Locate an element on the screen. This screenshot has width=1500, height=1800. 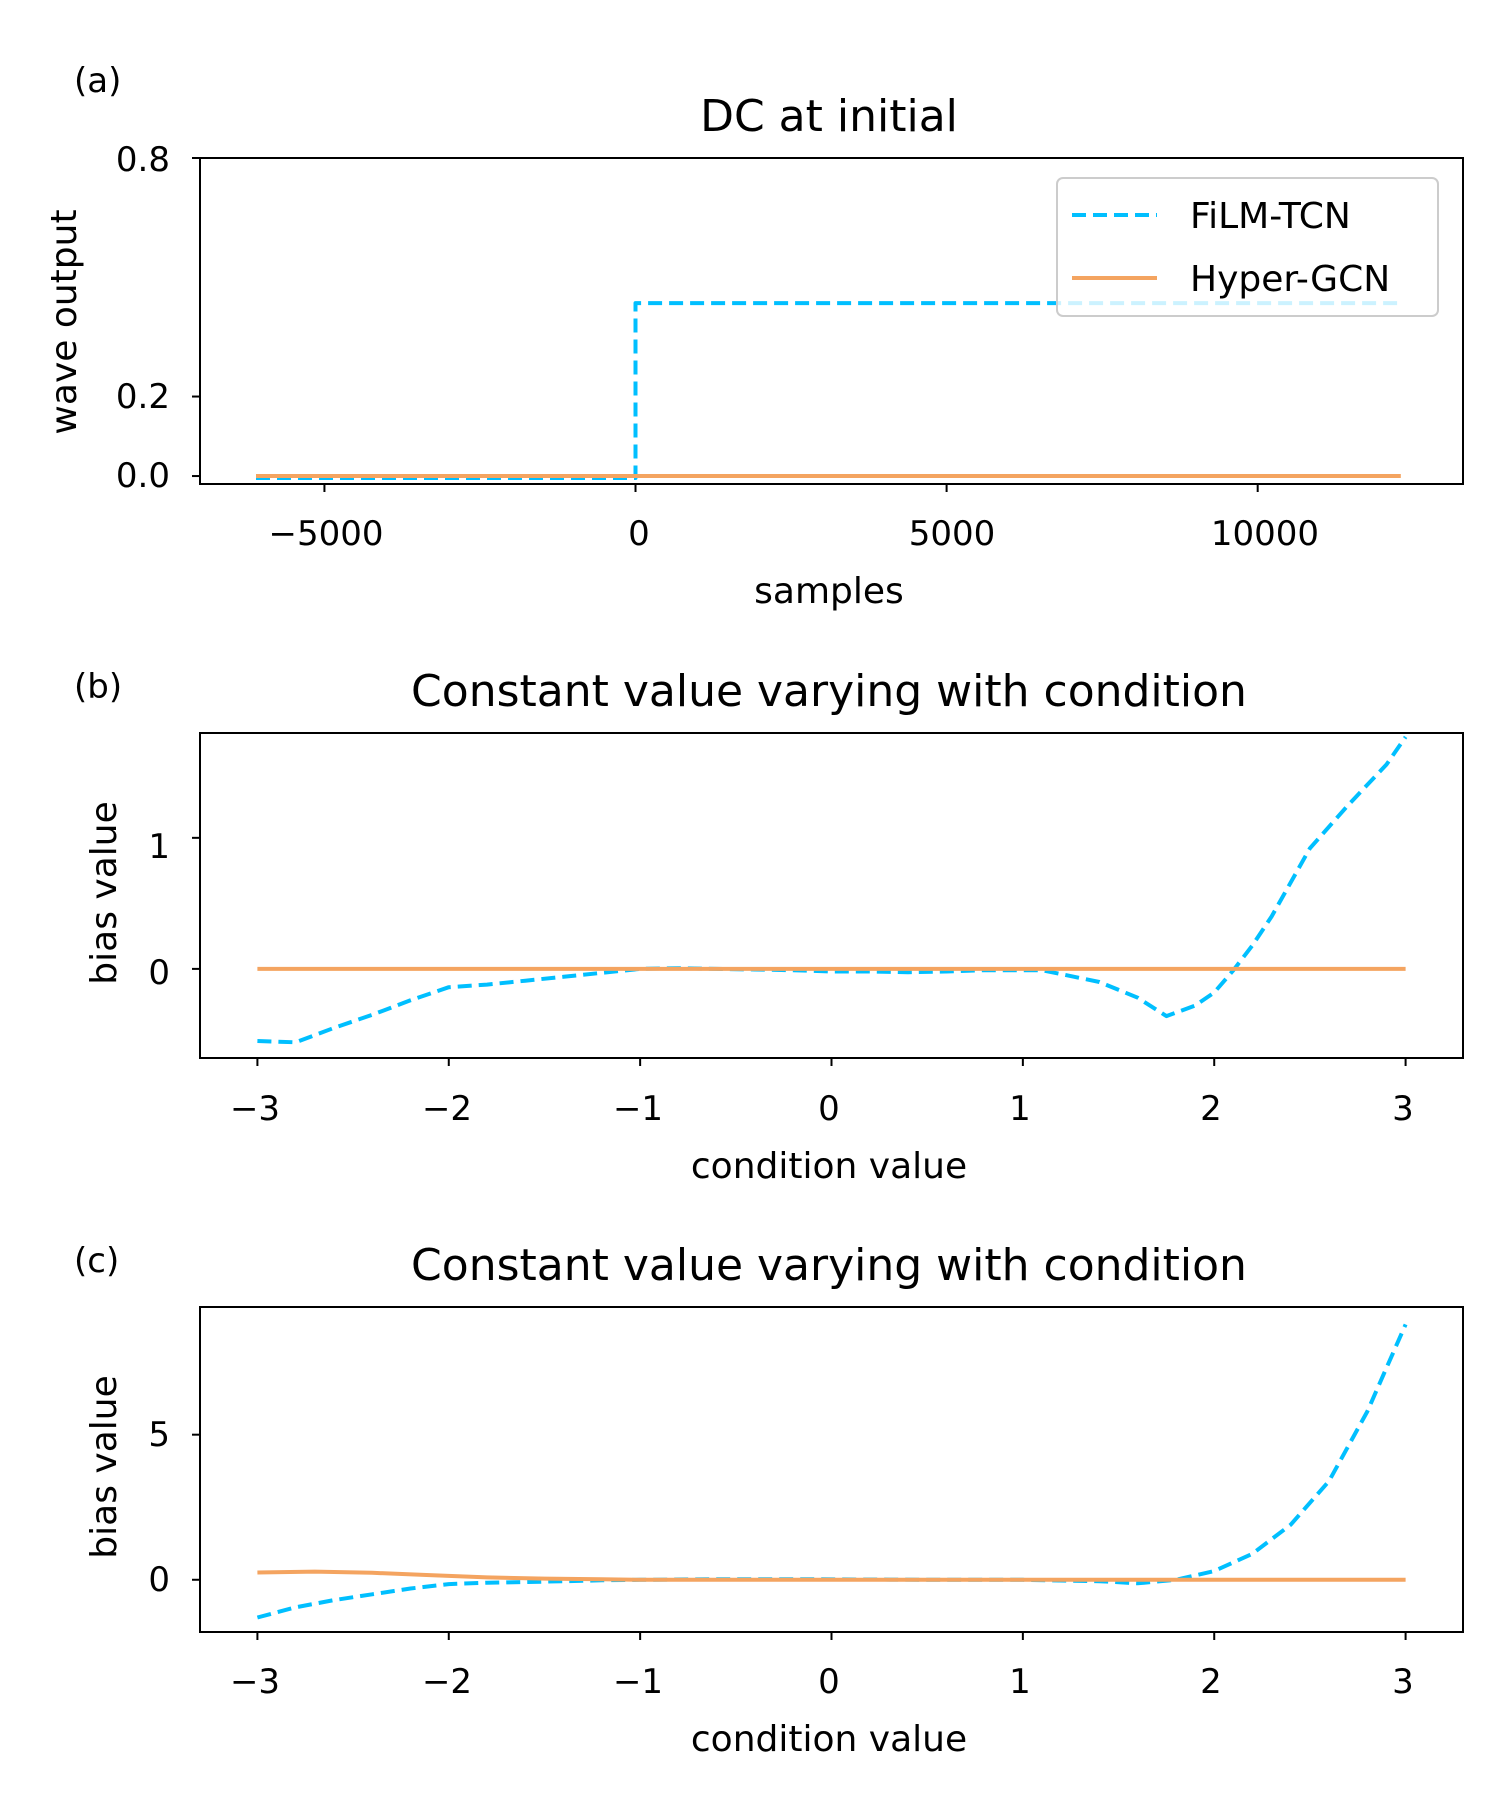
y-axis-label-c: bias value is located at coordinates (104, 1466).